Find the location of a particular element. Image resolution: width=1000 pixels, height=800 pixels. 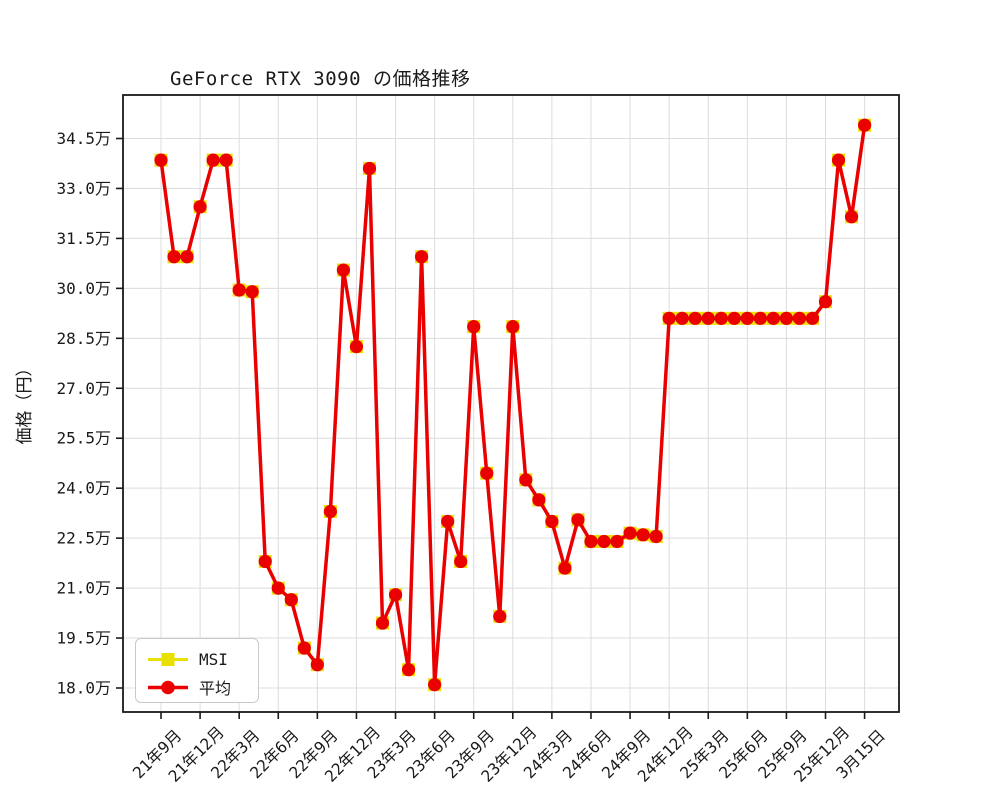

legend-item-average: 平均 is located at coordinates (199, 687).